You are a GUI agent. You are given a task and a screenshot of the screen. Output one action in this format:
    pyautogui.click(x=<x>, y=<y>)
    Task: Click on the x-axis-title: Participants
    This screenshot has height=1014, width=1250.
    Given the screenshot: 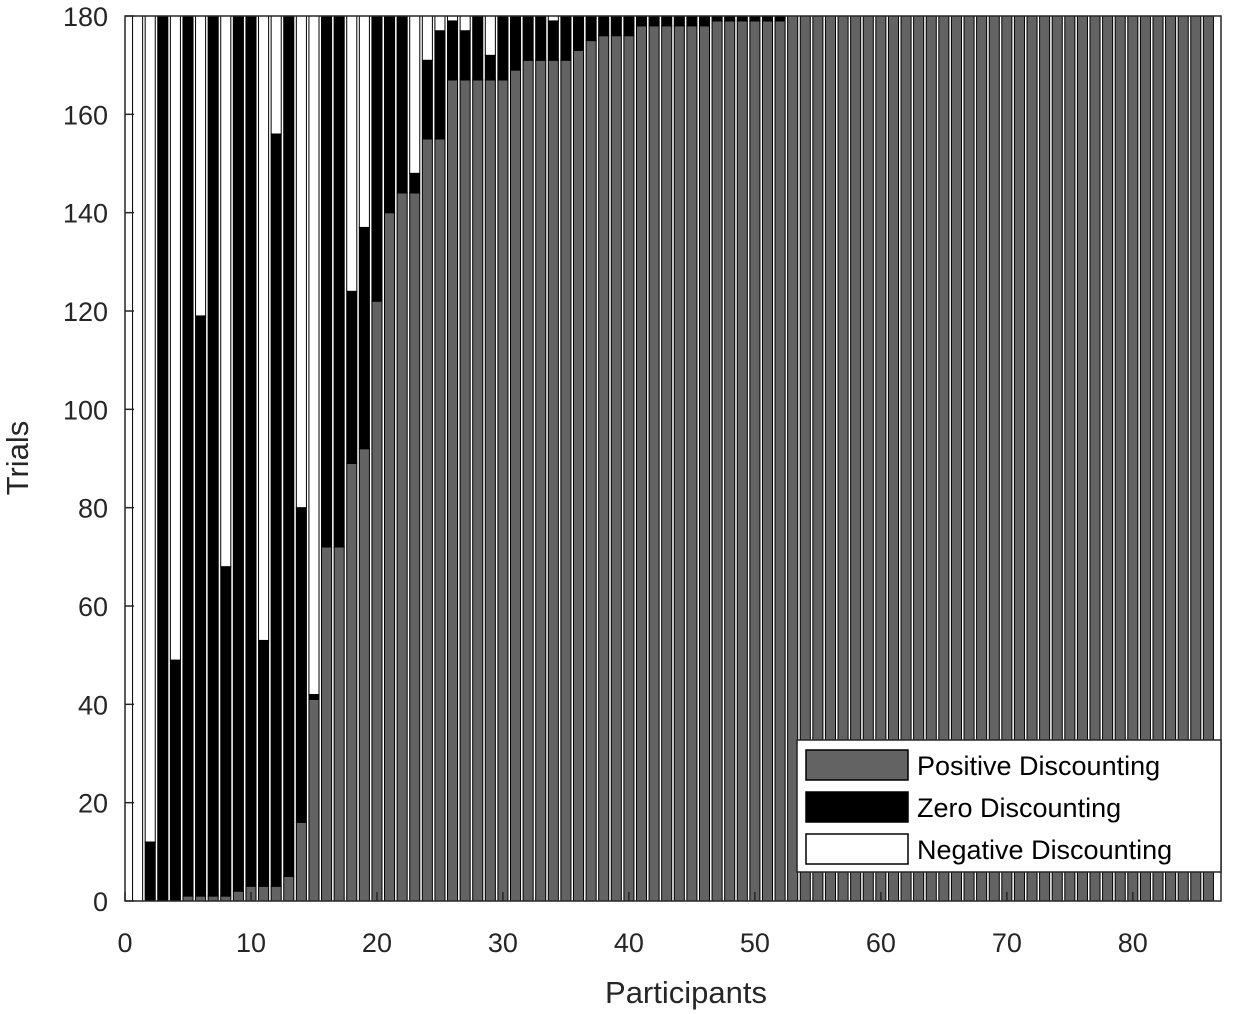 What is the action you would take?
    pyautogui.click(x=686, y=992)
    